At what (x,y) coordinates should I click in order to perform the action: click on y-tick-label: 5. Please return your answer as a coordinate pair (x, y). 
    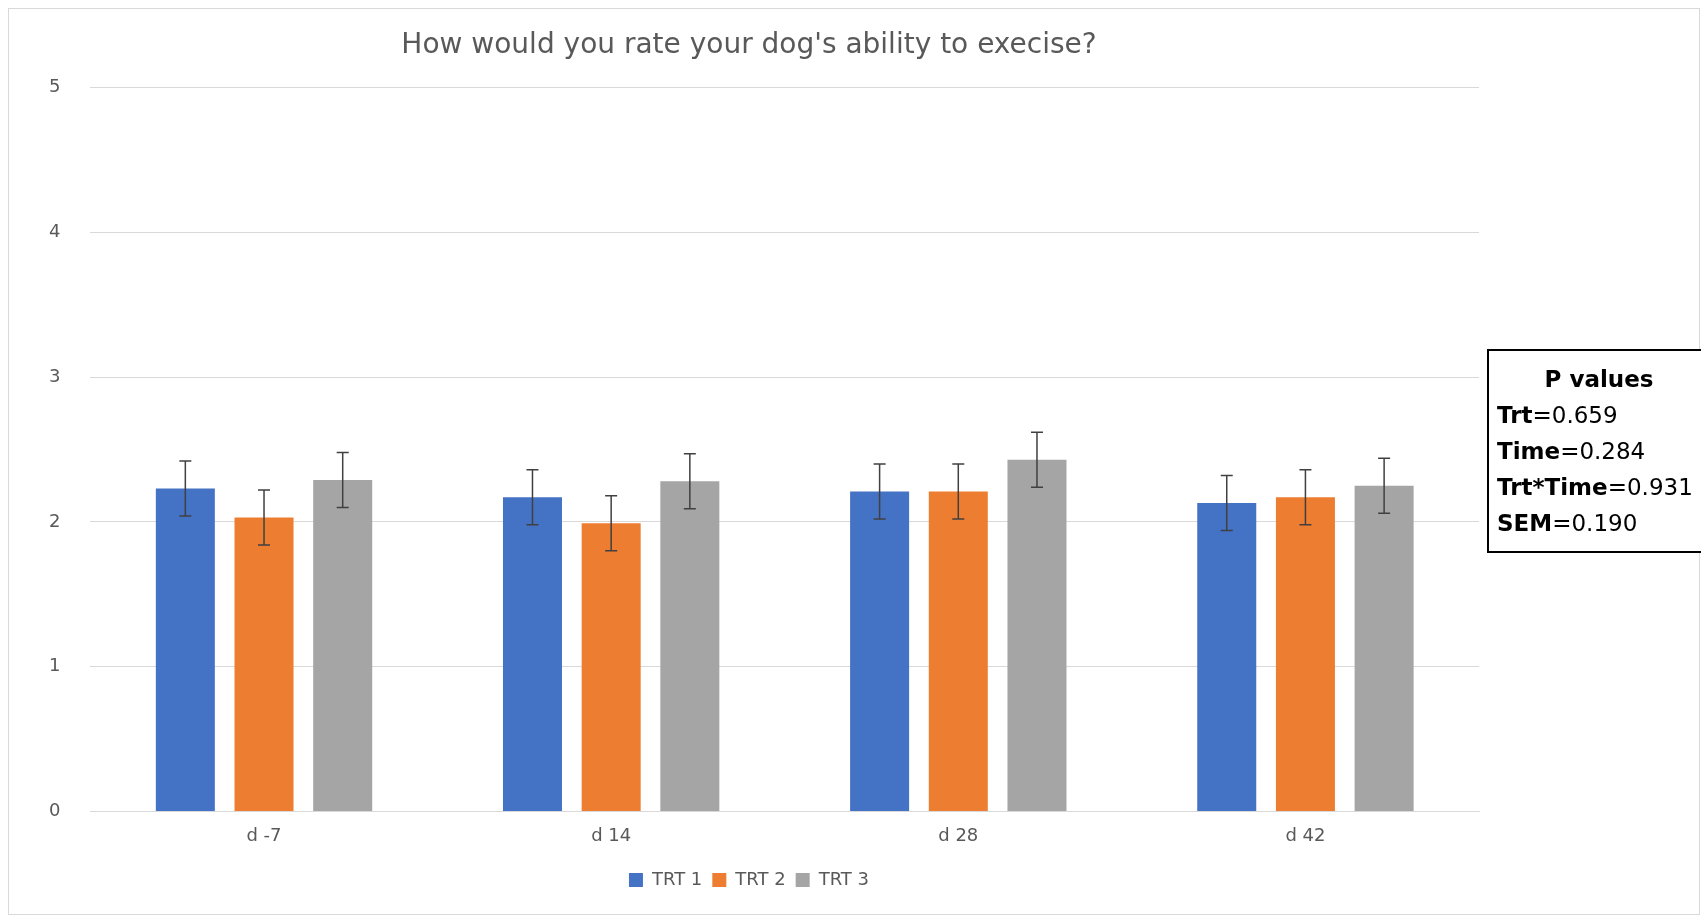
    Looking at the image, I should click on (55, 86).